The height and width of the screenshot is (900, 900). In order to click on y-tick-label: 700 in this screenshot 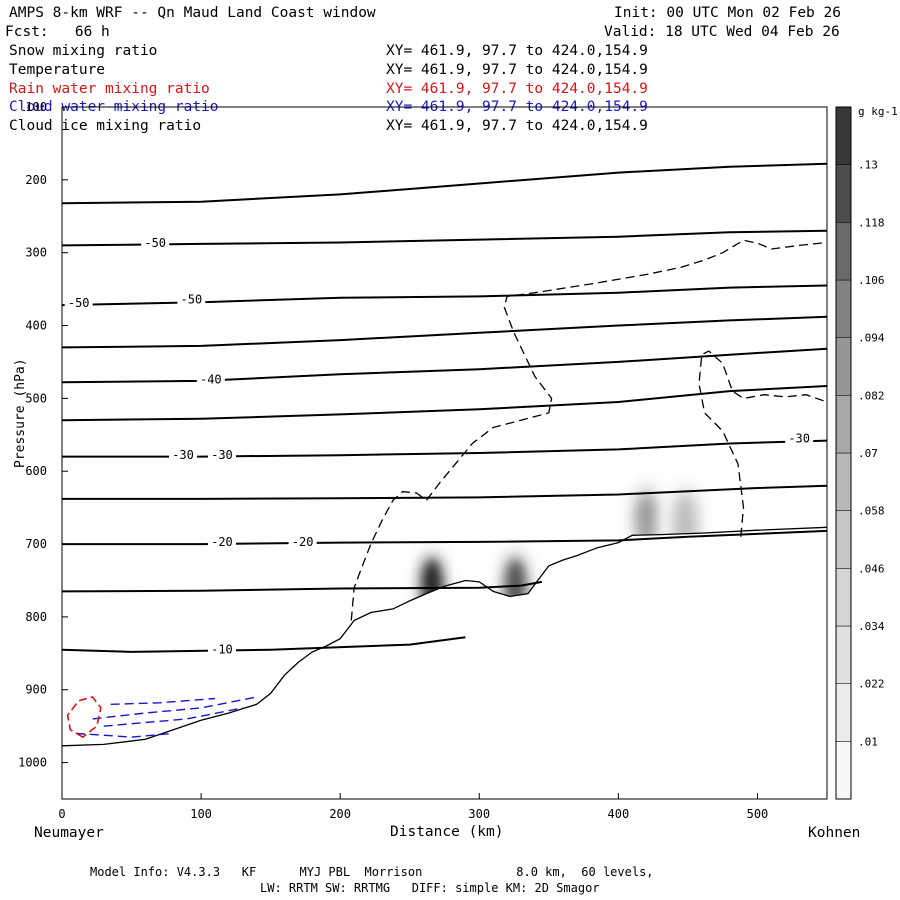, I will do `click(36, 544)`.